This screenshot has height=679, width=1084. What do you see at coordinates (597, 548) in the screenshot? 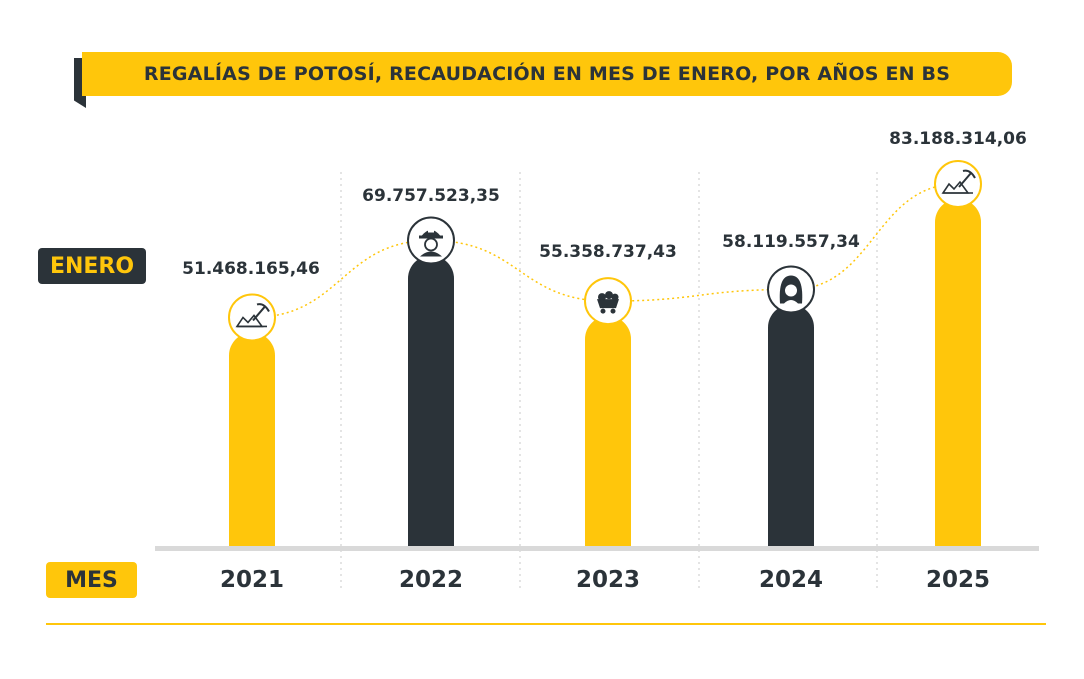
I see `baseline` at bounding box center [597, 548].